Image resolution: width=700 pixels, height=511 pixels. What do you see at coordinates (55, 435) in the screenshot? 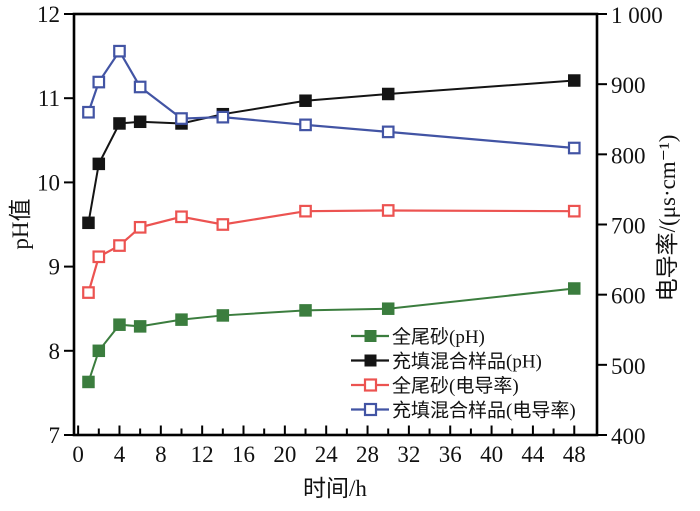
I see `left-y-tick-label: 7` at bounding box center [55, 435].